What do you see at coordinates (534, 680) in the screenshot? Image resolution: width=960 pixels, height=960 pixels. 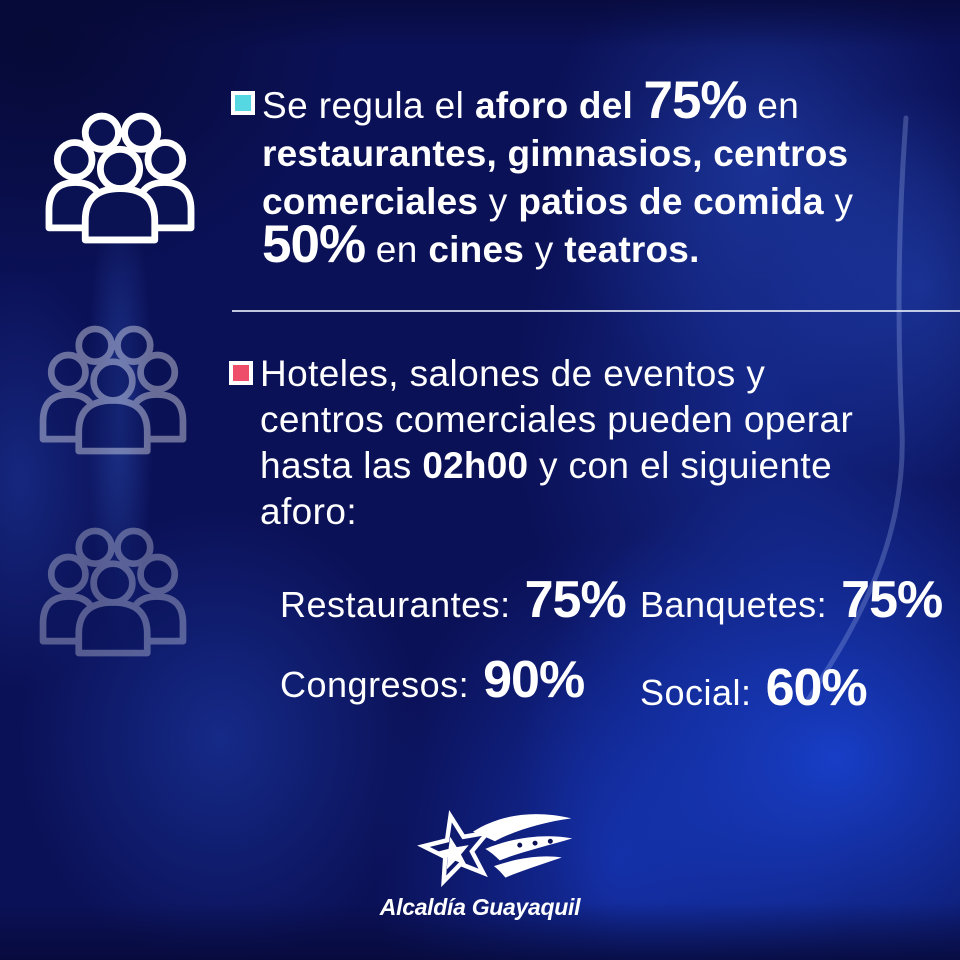 I see `stat-value: 90%` at bounding box center [534, 680].